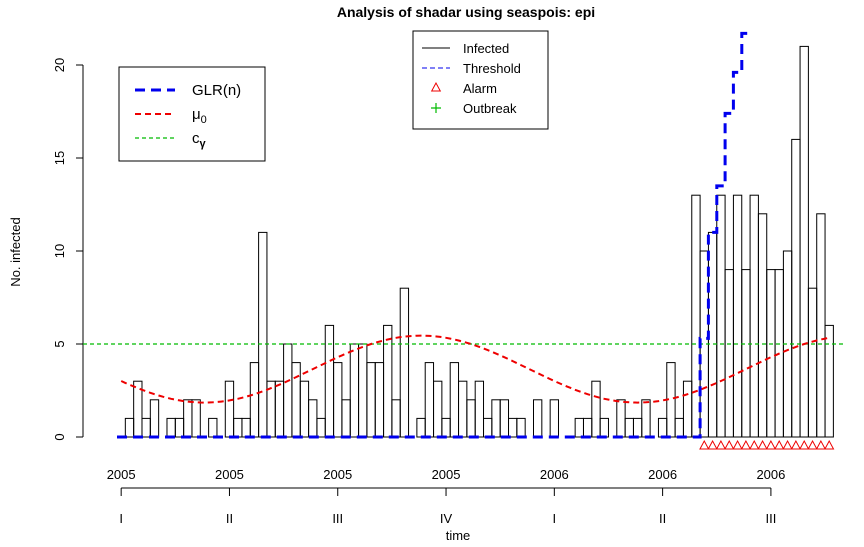 The height and width of the screenshot is (547, 864). Describe the element at coordinates (436, 86) in the screenshot. I see `legend-main-alarm-swatch` at that location.